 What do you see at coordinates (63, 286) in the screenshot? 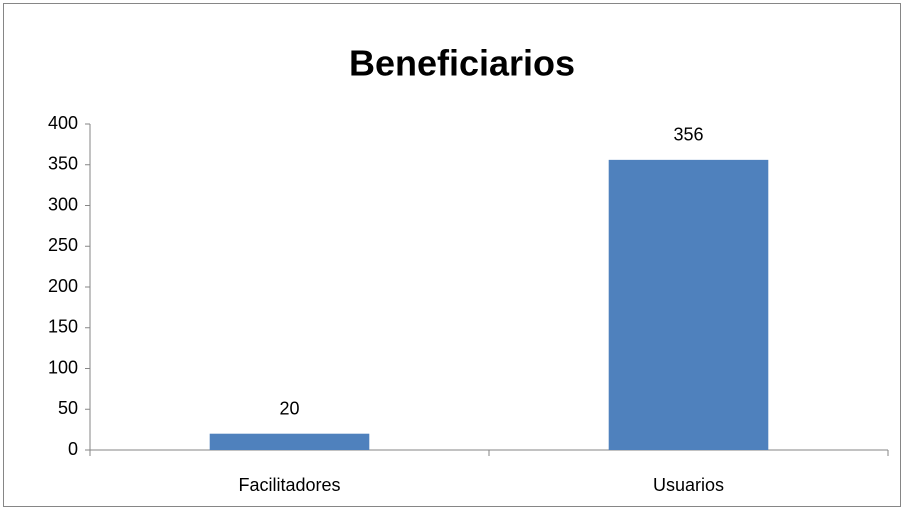
I see `y-tick-label: 200` at bounding box center [63, 286].